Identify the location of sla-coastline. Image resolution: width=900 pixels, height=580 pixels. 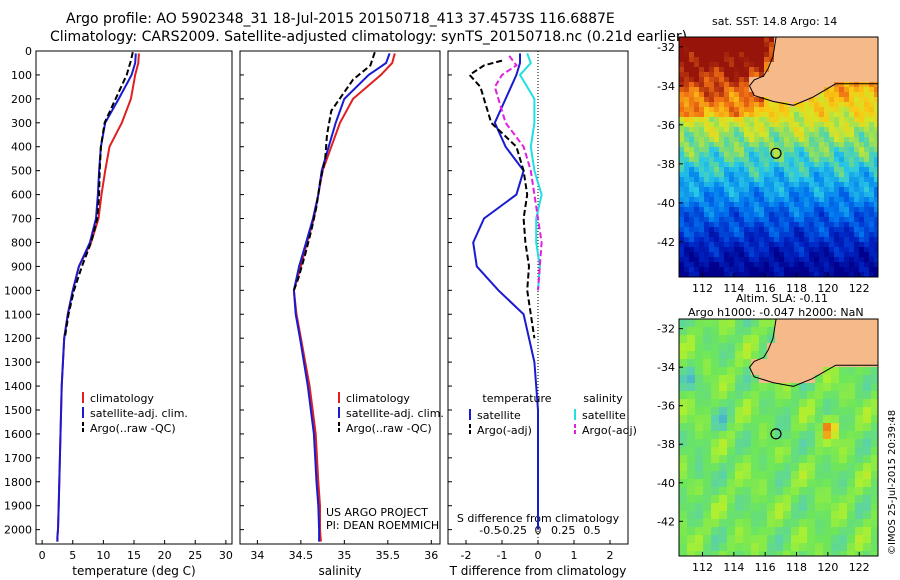
(813, 352).